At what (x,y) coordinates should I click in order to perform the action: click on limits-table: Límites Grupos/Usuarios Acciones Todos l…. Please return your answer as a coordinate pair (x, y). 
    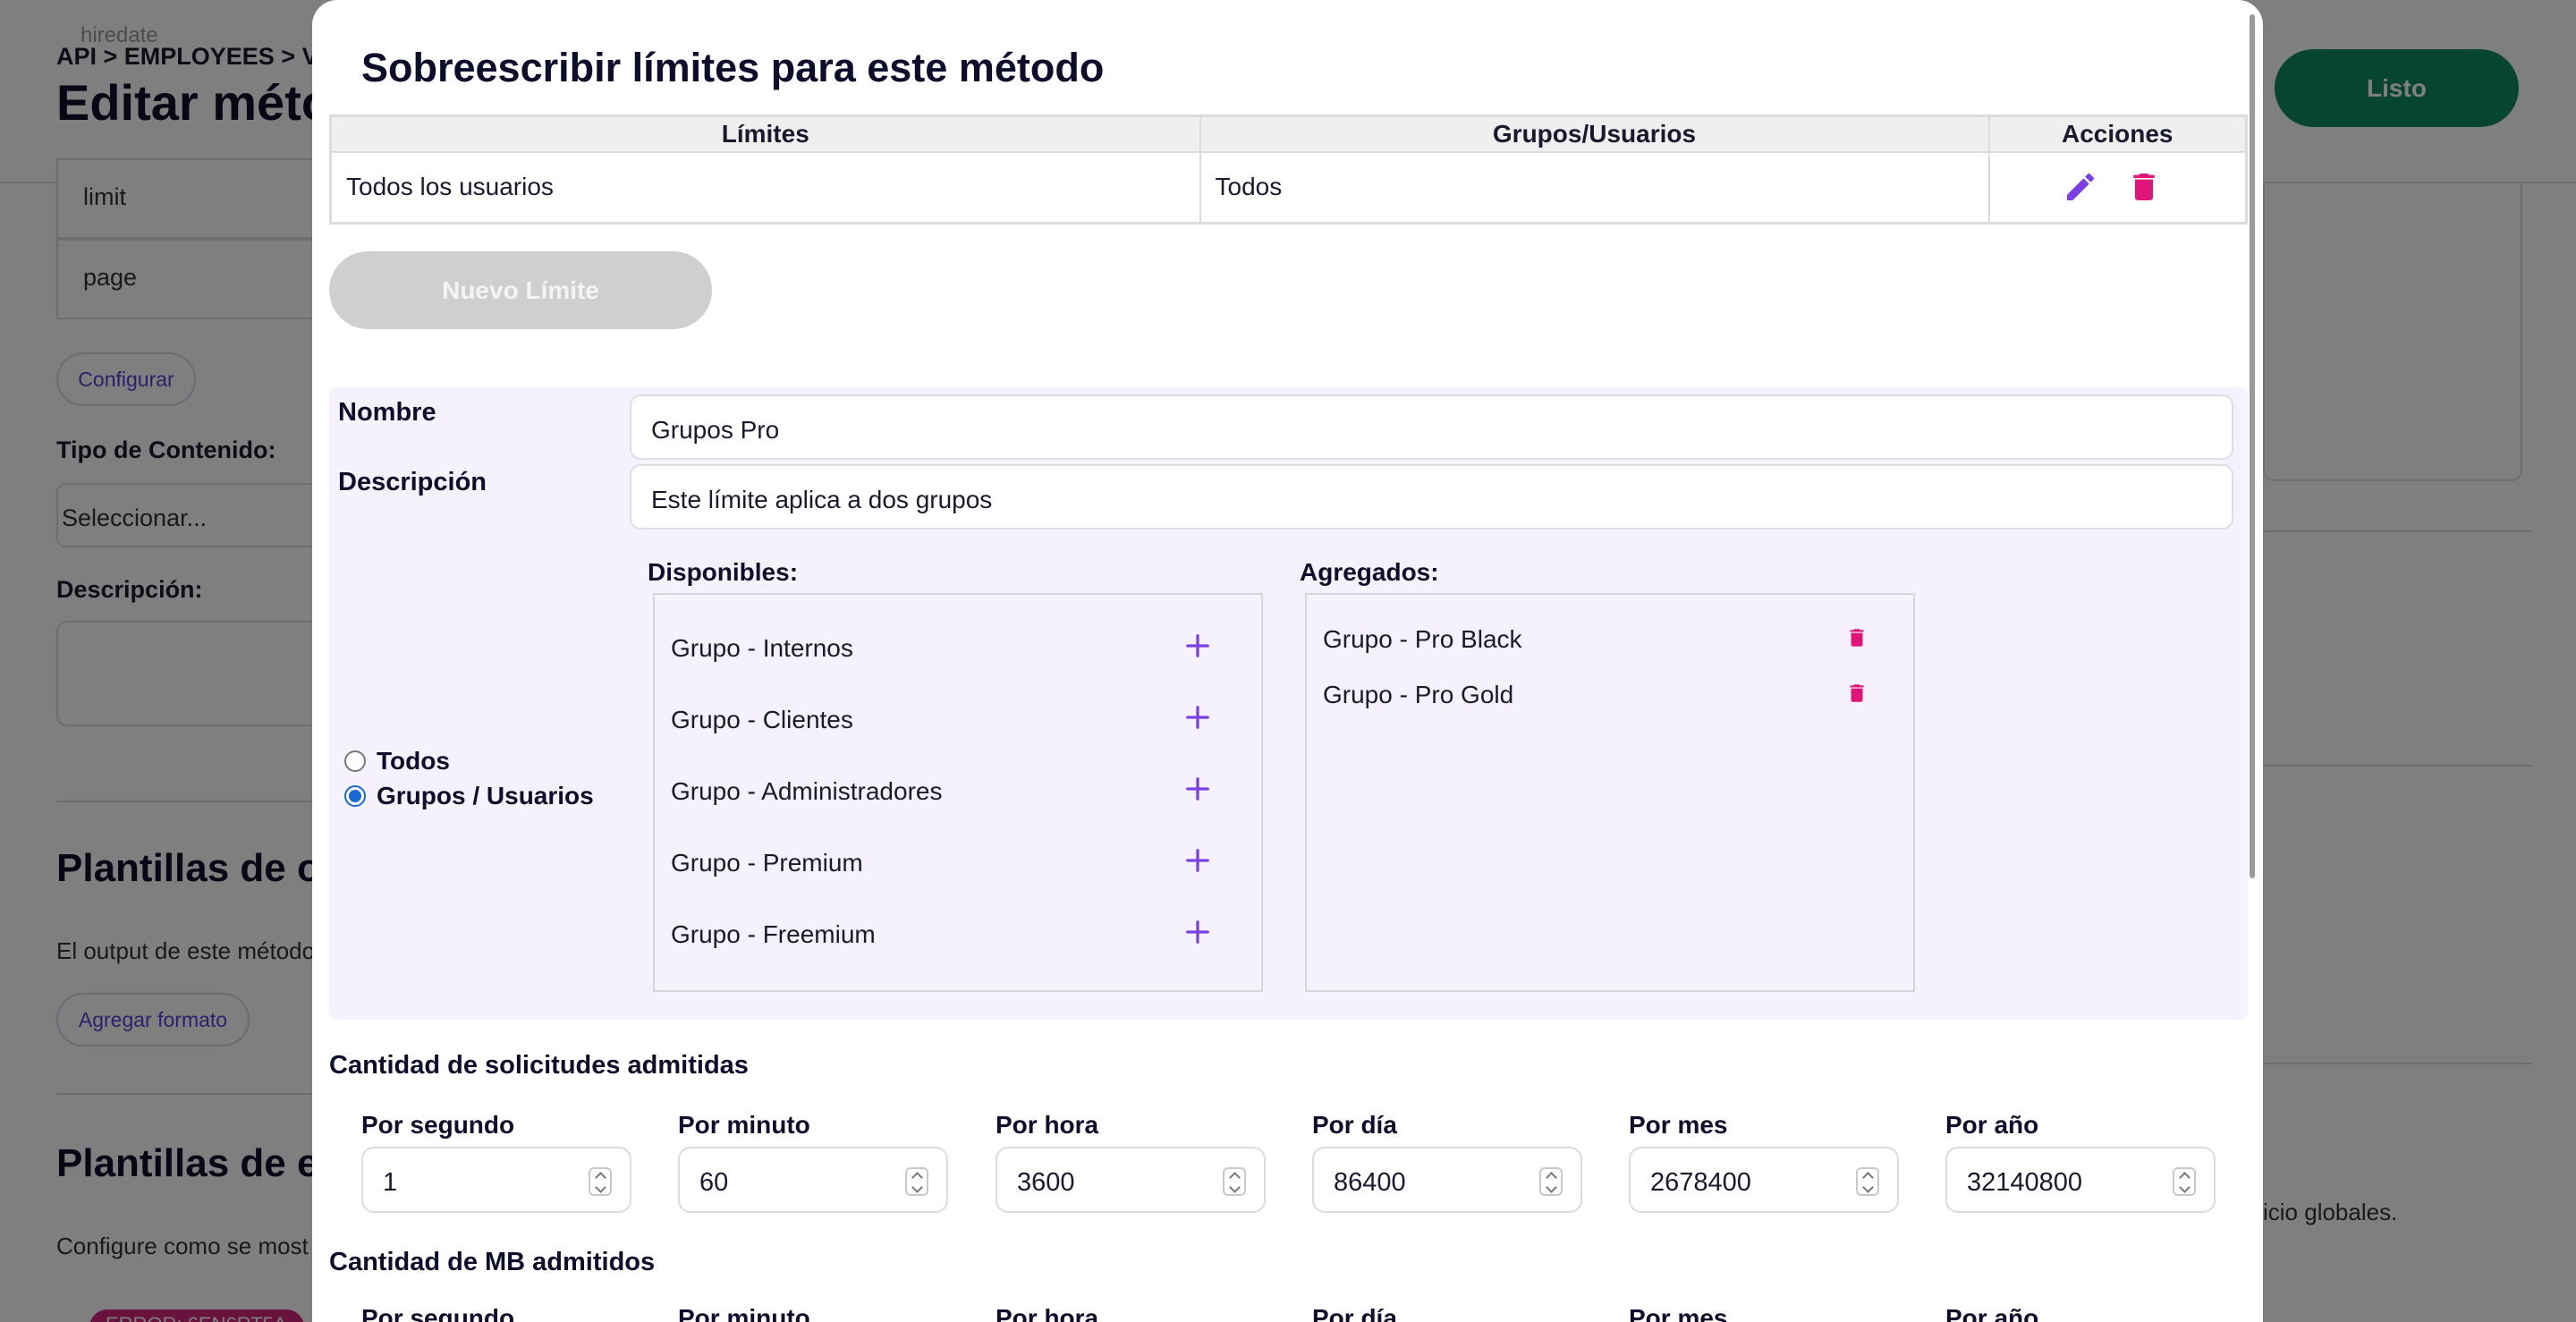
    Looking at the image, I should click on (1288, 169).